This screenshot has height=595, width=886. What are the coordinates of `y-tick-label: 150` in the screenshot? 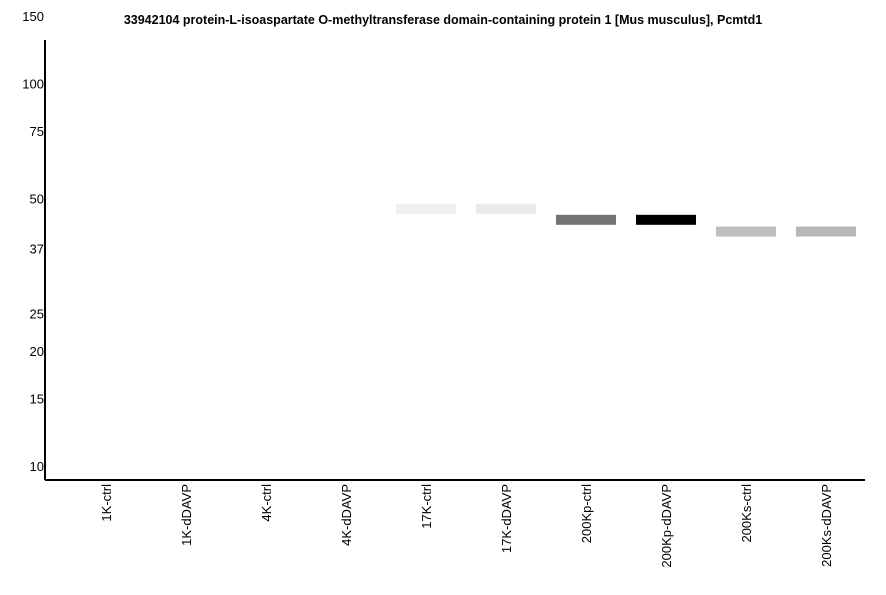 It's located at (33, 16).